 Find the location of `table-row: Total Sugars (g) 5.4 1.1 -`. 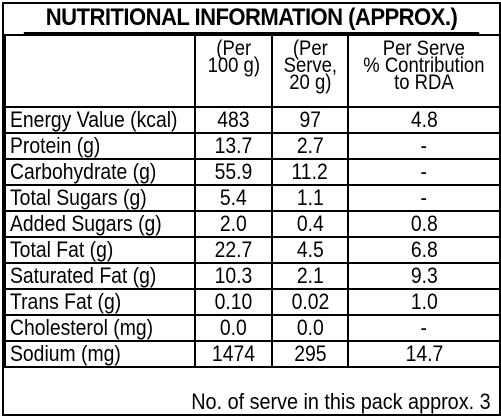

table-row: Total Sugars (g) 5.4 1.1 - is located at coordinates (252, 198).